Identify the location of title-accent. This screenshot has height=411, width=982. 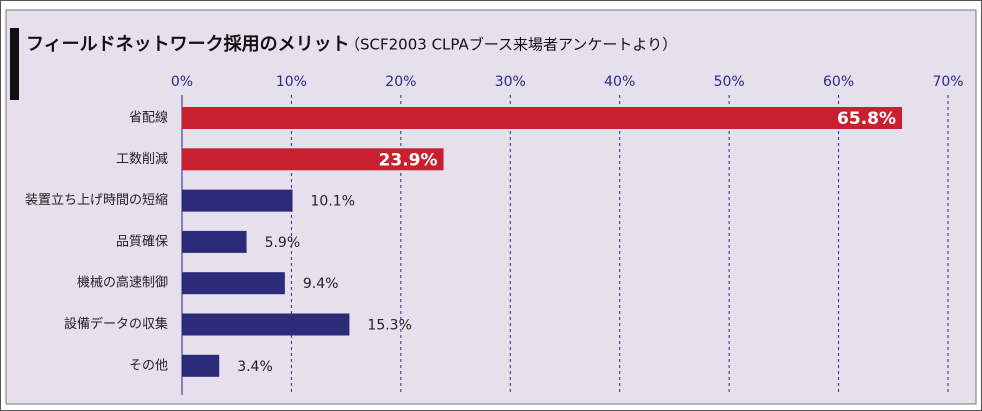
(14, 64).